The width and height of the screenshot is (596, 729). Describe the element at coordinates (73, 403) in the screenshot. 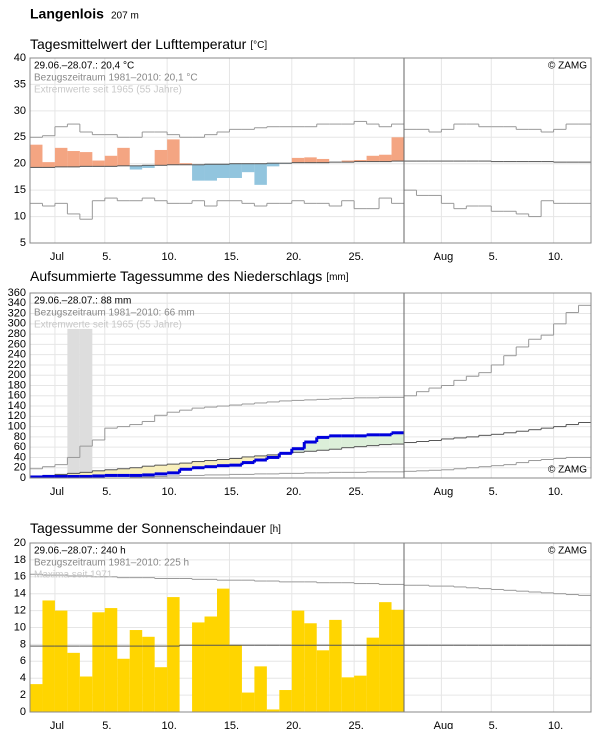

I see `shade-bar` at that location.